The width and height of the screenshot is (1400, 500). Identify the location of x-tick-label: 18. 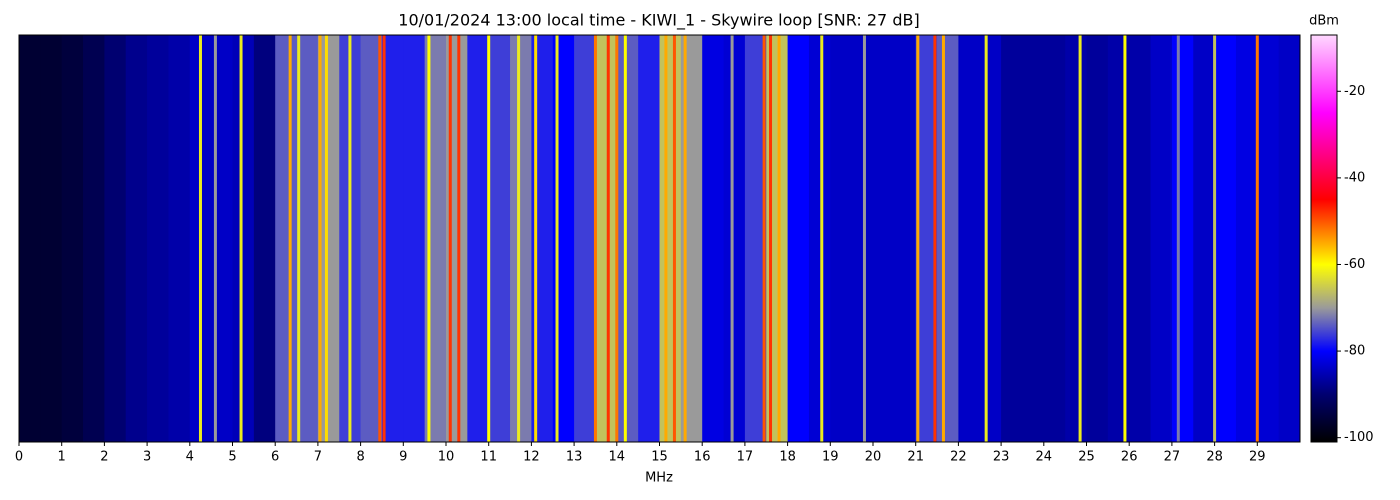
(787, 457).